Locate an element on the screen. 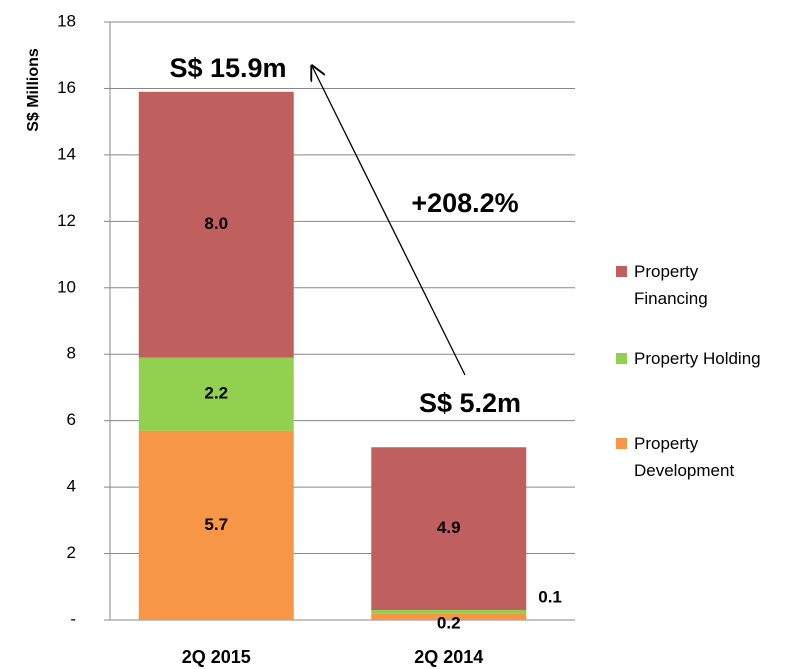 Image resolution: width=785 pixels, height=669 pixels. legend-label: Property Development is located at coordinates (684, 457).